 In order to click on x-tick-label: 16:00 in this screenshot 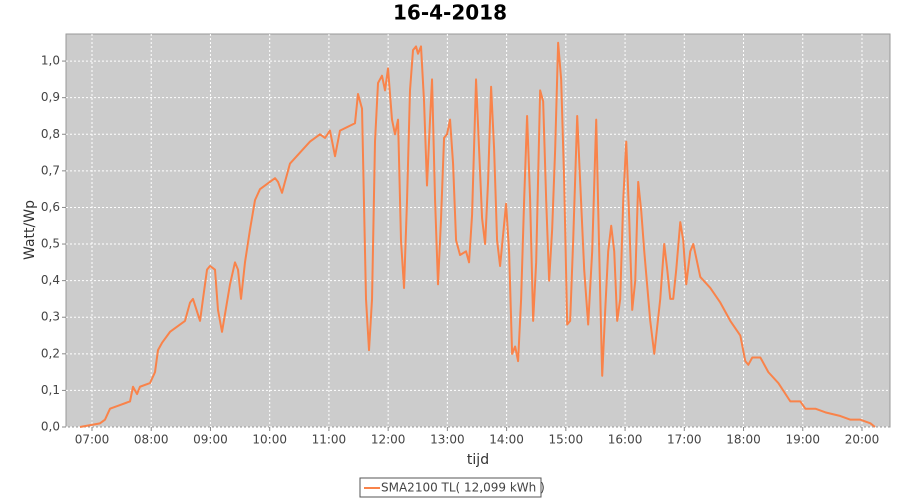, I will do `click(625, 440)`.